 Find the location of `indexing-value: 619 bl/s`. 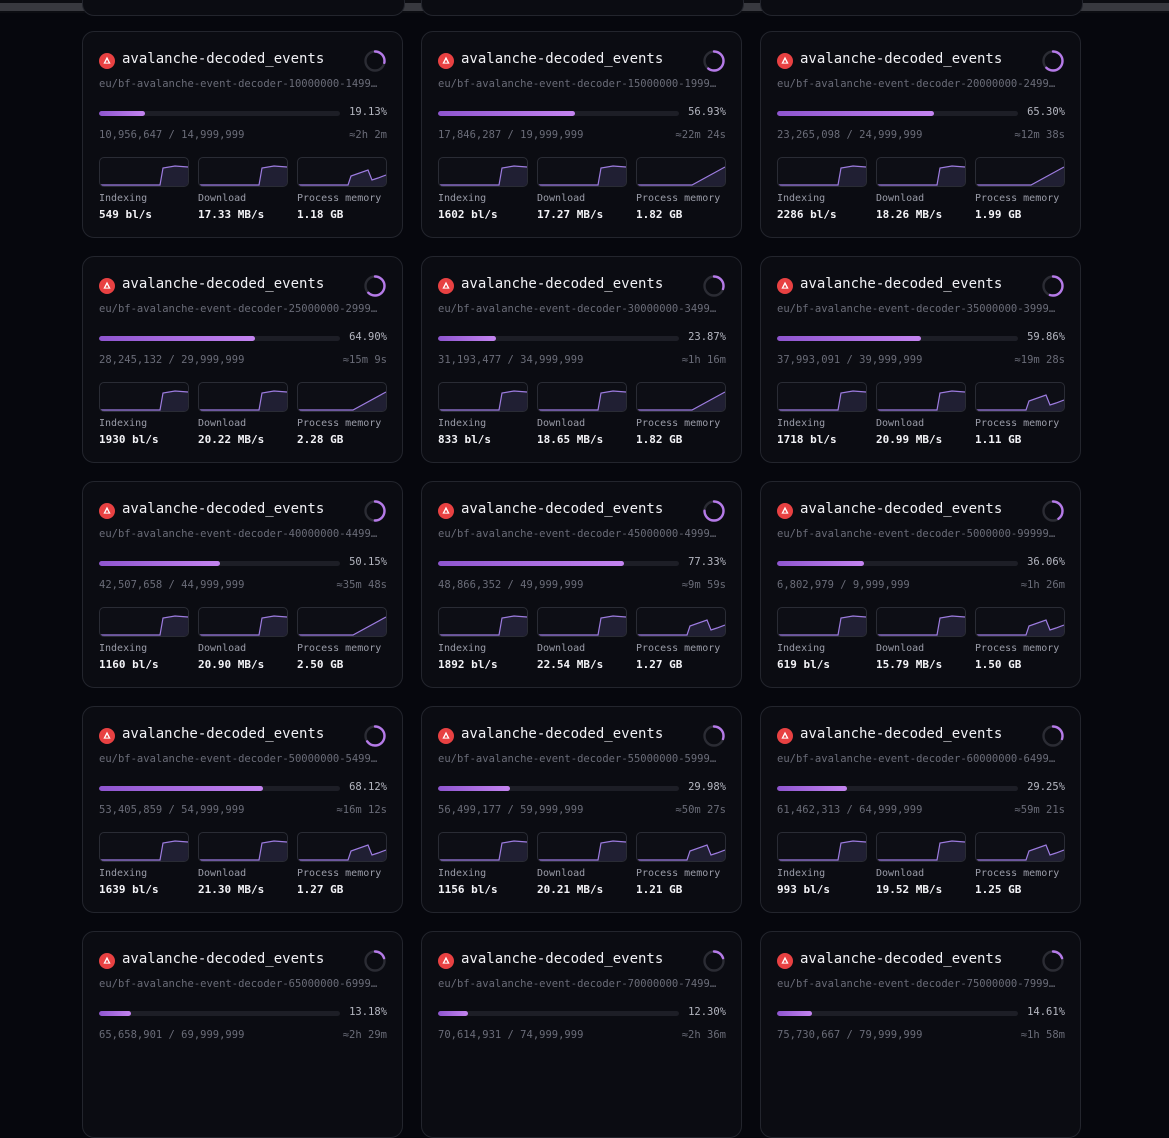

indexing-value: 619 bl/s is located at coordinates (803, 664).